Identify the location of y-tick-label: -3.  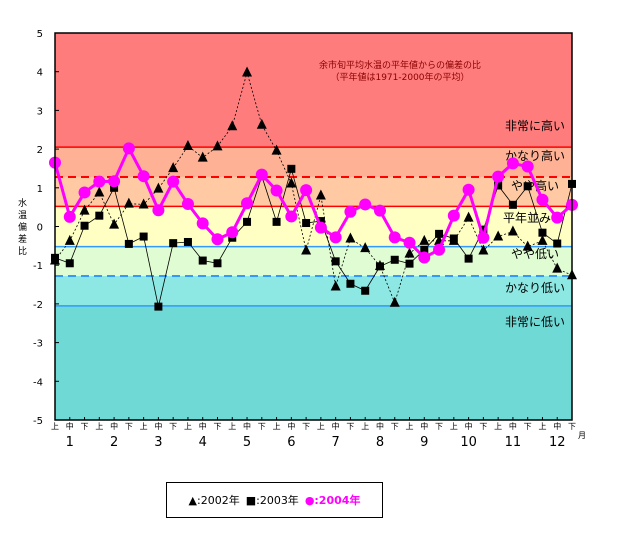
(38, 344).